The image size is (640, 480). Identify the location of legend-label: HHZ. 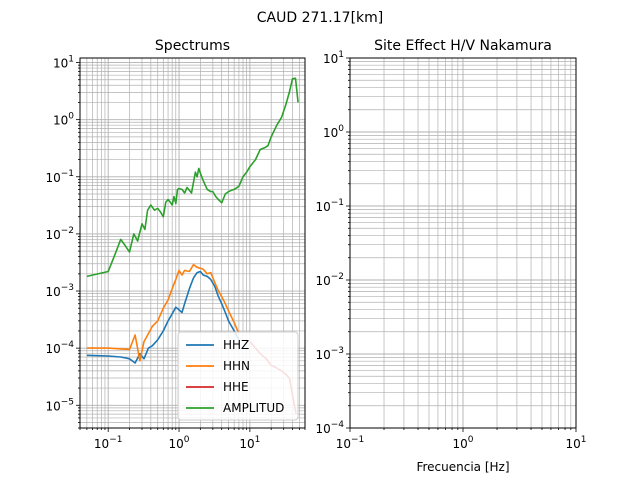
(236, 345).